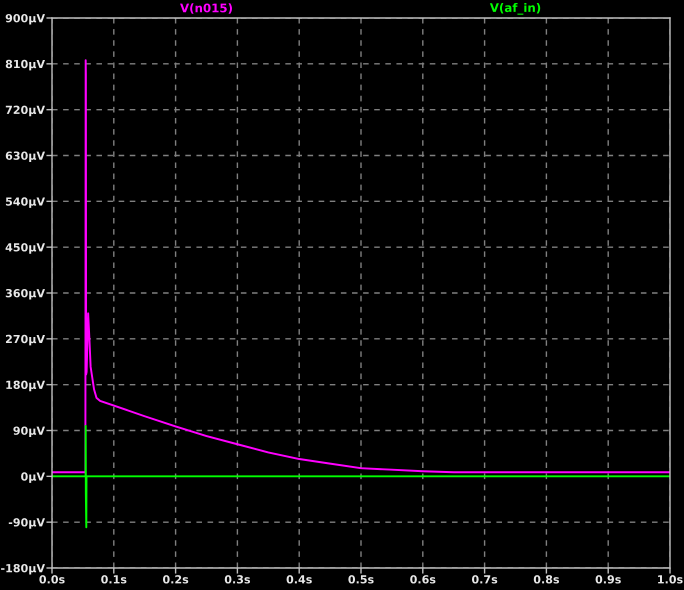  I want to click on y-tick-label: 540µV, so click(26, 202).